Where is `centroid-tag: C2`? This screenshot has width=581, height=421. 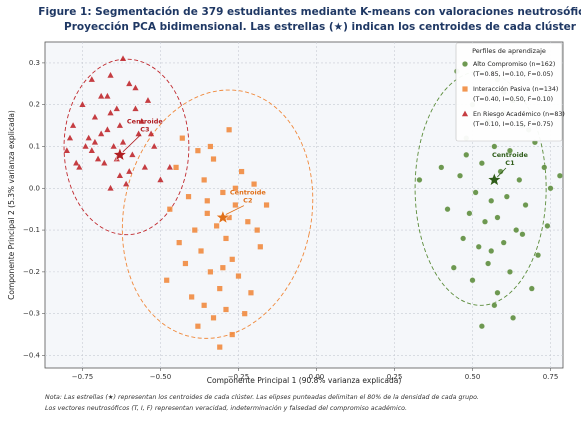
centroid-tag: C2 is located at coordinates (247, 201).